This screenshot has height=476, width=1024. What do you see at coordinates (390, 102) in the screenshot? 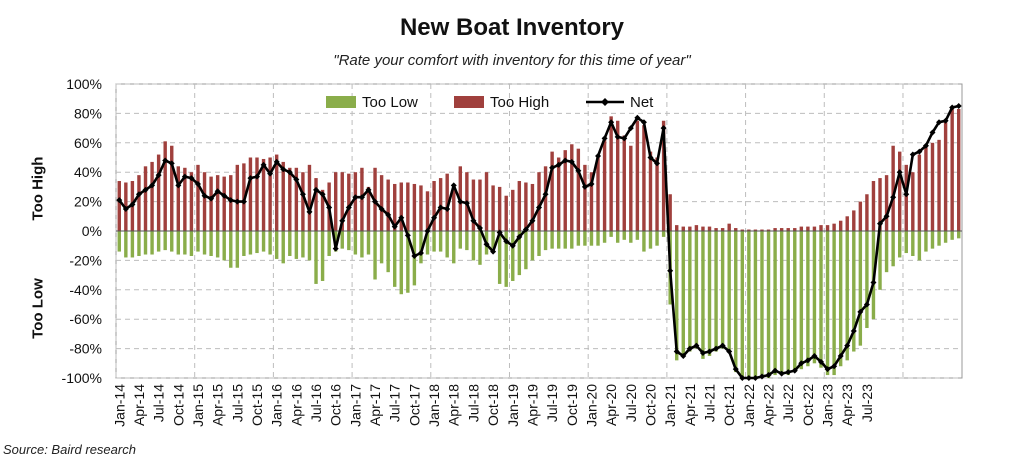
I see `legend-label-too-low: Too Low` at bounding box center [390, 102].